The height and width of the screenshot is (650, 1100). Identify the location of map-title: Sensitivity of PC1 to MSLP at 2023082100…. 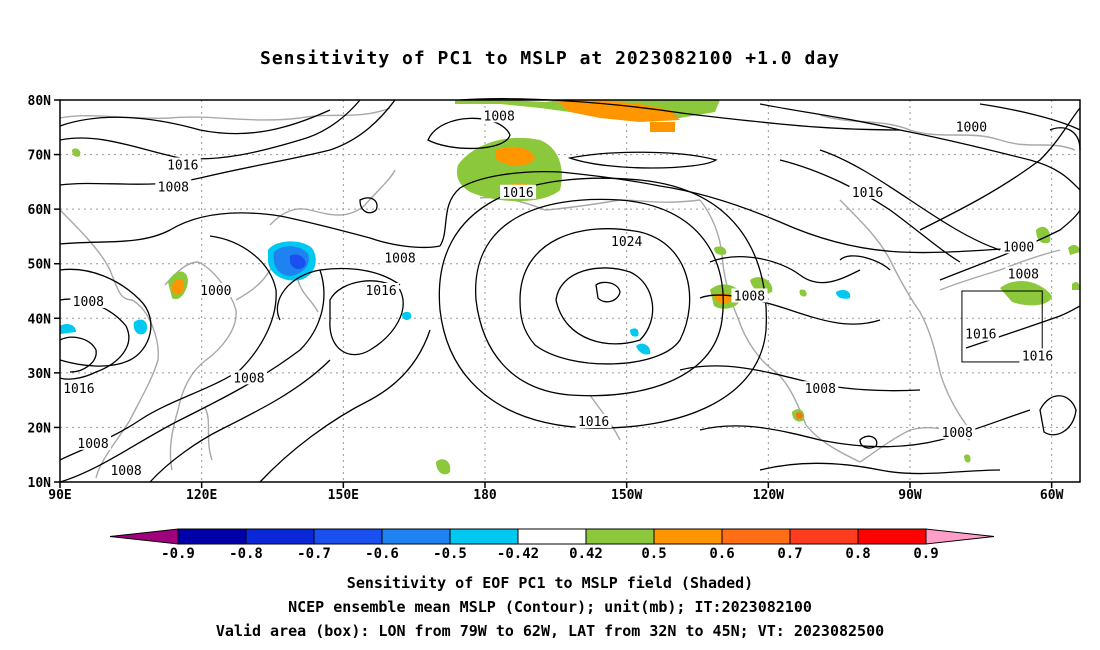
(549, 58).